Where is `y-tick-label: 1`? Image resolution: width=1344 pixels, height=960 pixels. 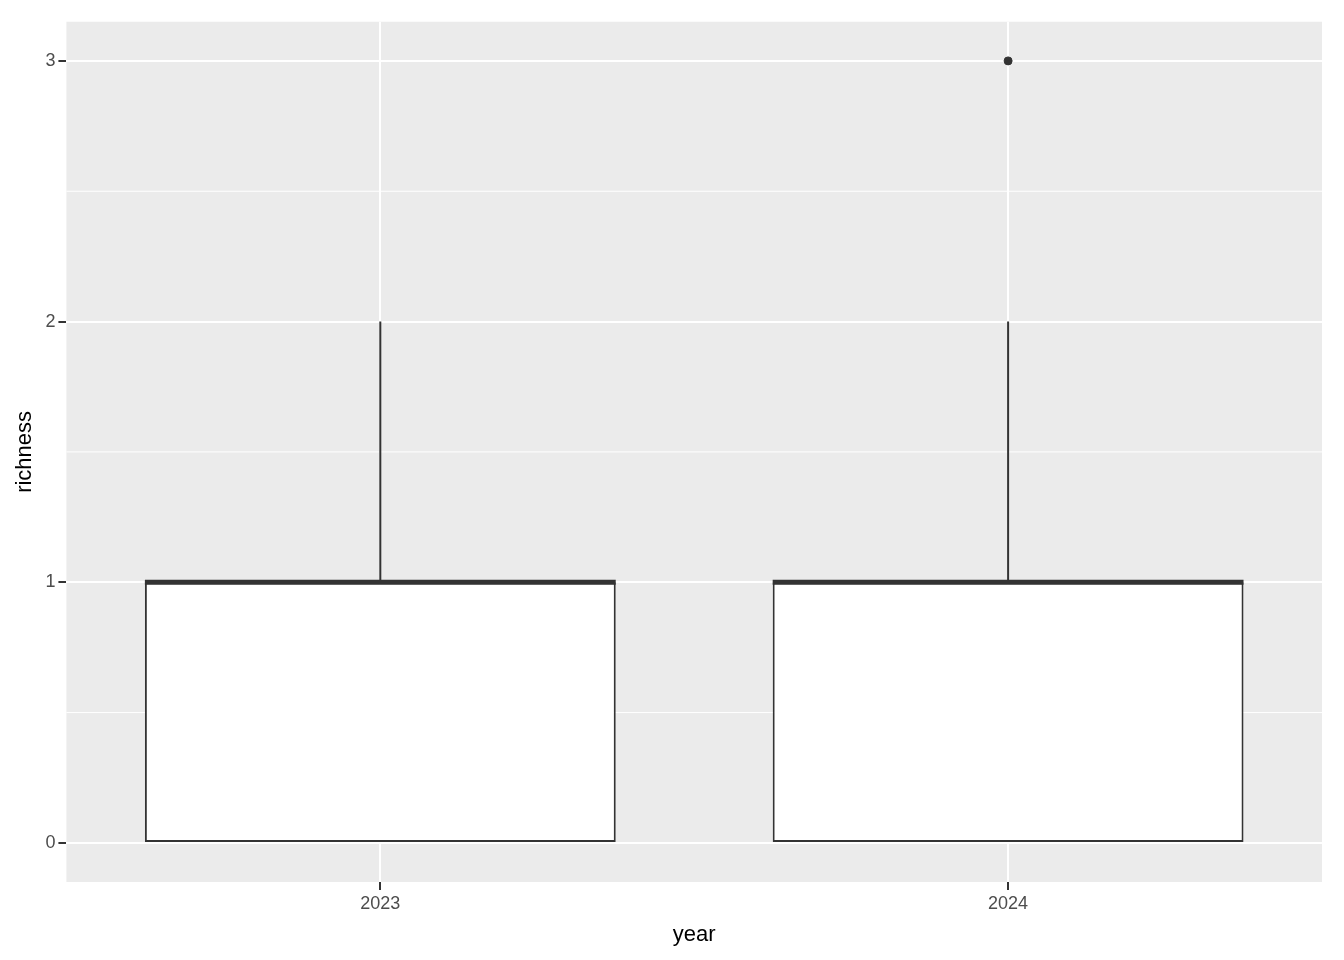 y-tick-label: 1 is located at coordinates (50, 581).